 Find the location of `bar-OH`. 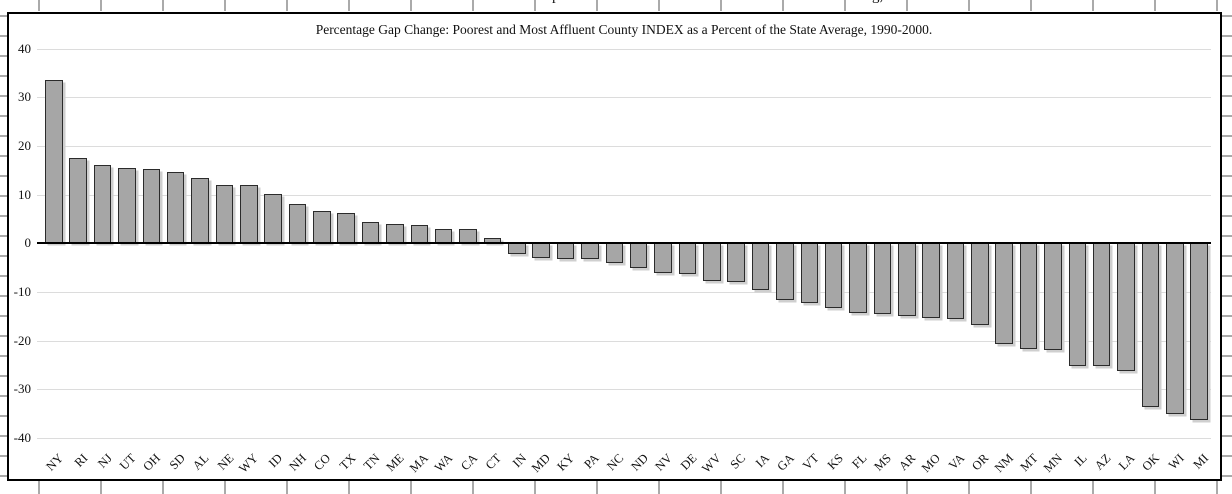

bar-OH is located at coordinates (151, 206).